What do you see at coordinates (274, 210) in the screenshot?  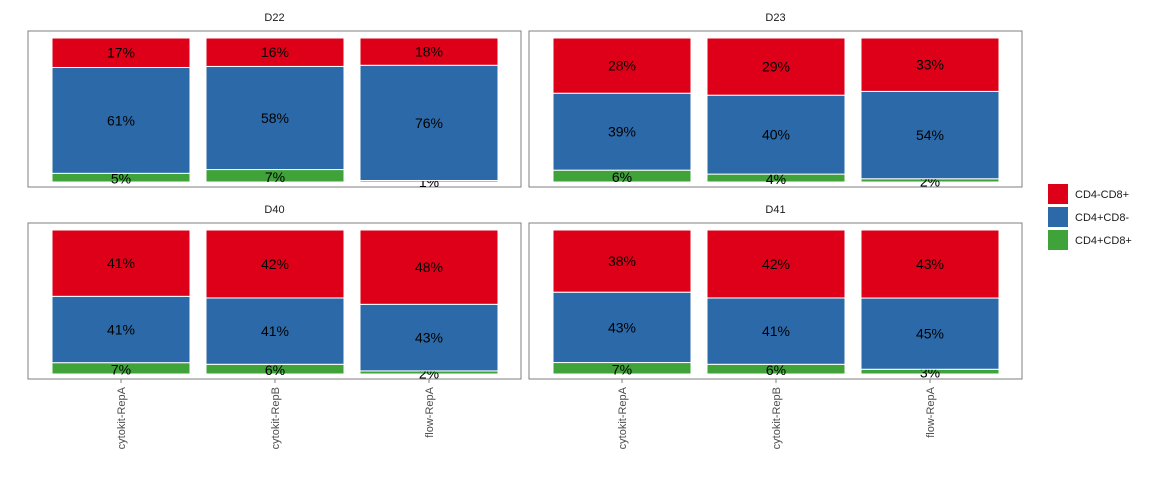 I see `panel-title: D40` at bounding box center [274, 210].